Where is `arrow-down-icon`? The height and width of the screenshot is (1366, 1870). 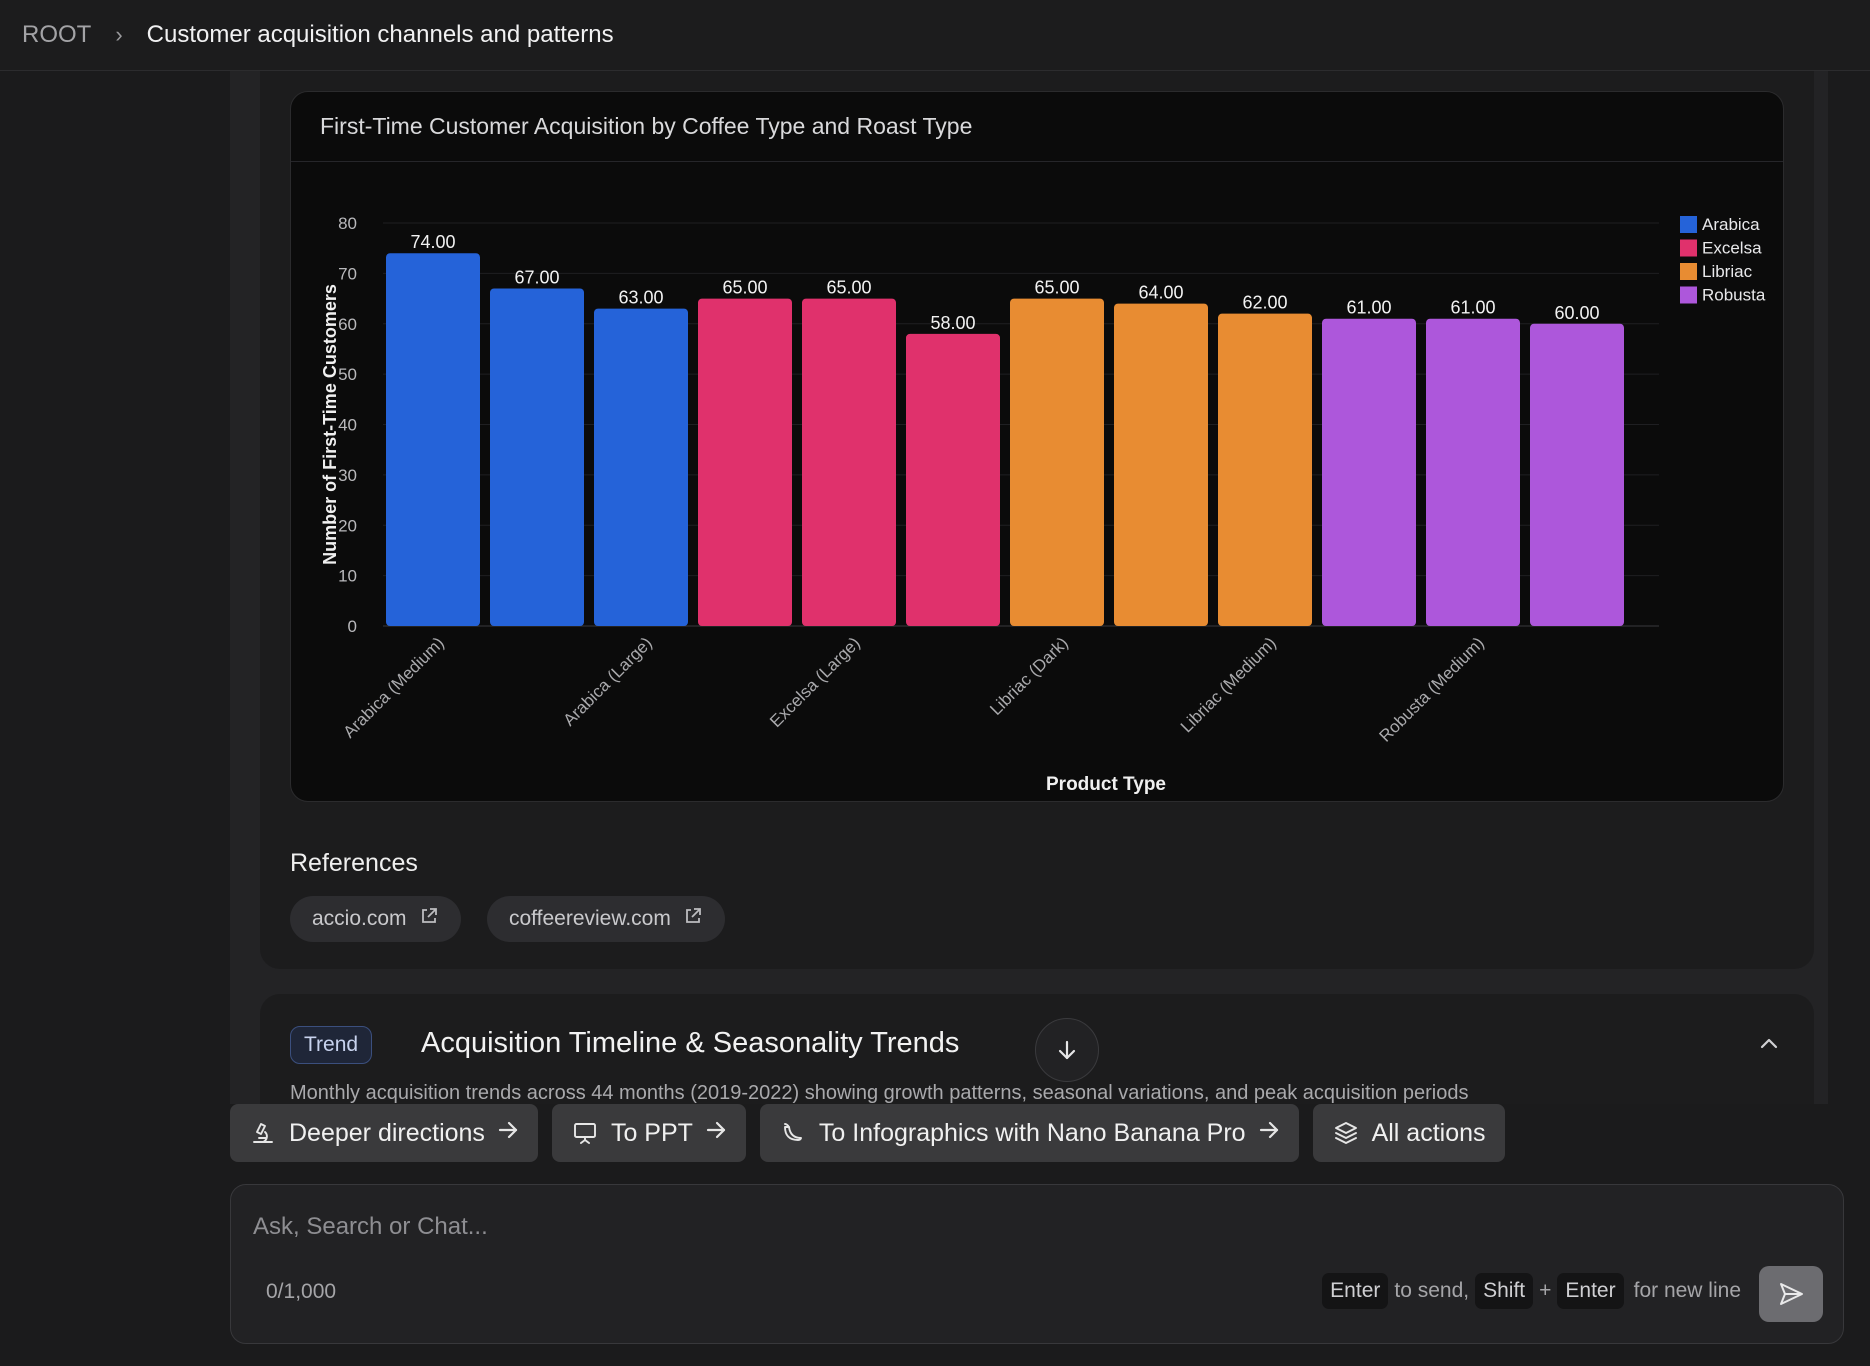 arrow-down-icon is located at coordinates (1067, 1050).